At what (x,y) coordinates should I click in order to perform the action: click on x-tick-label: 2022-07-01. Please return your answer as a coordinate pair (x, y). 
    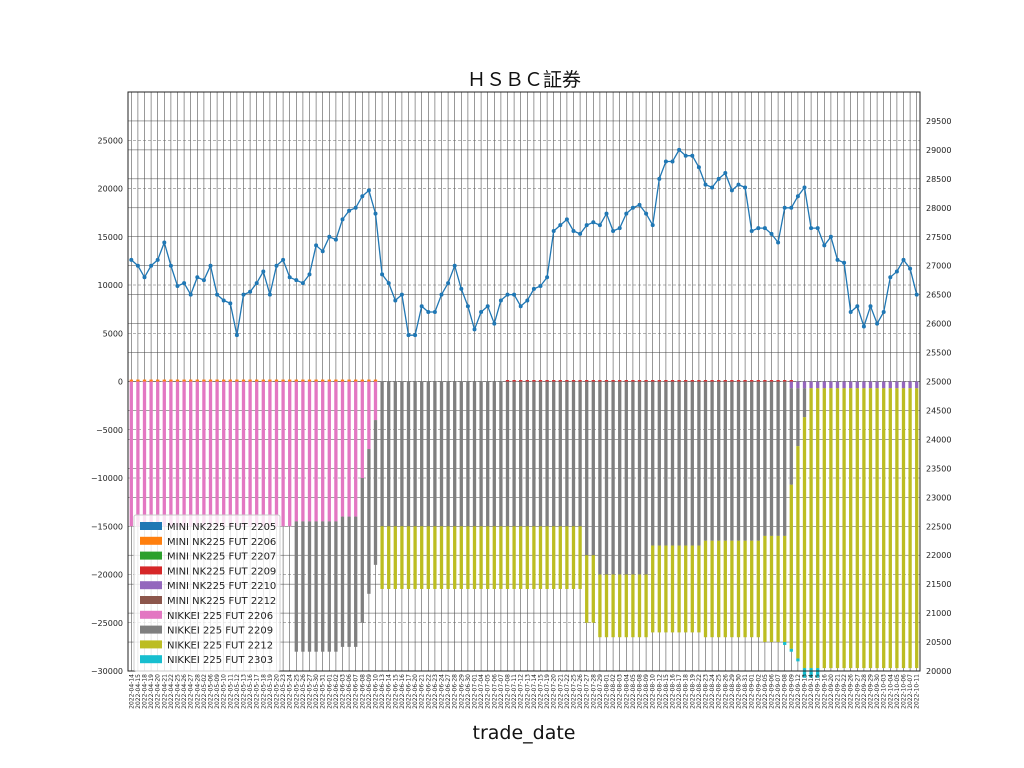
    Looking at the image, I should click on (475, 691).